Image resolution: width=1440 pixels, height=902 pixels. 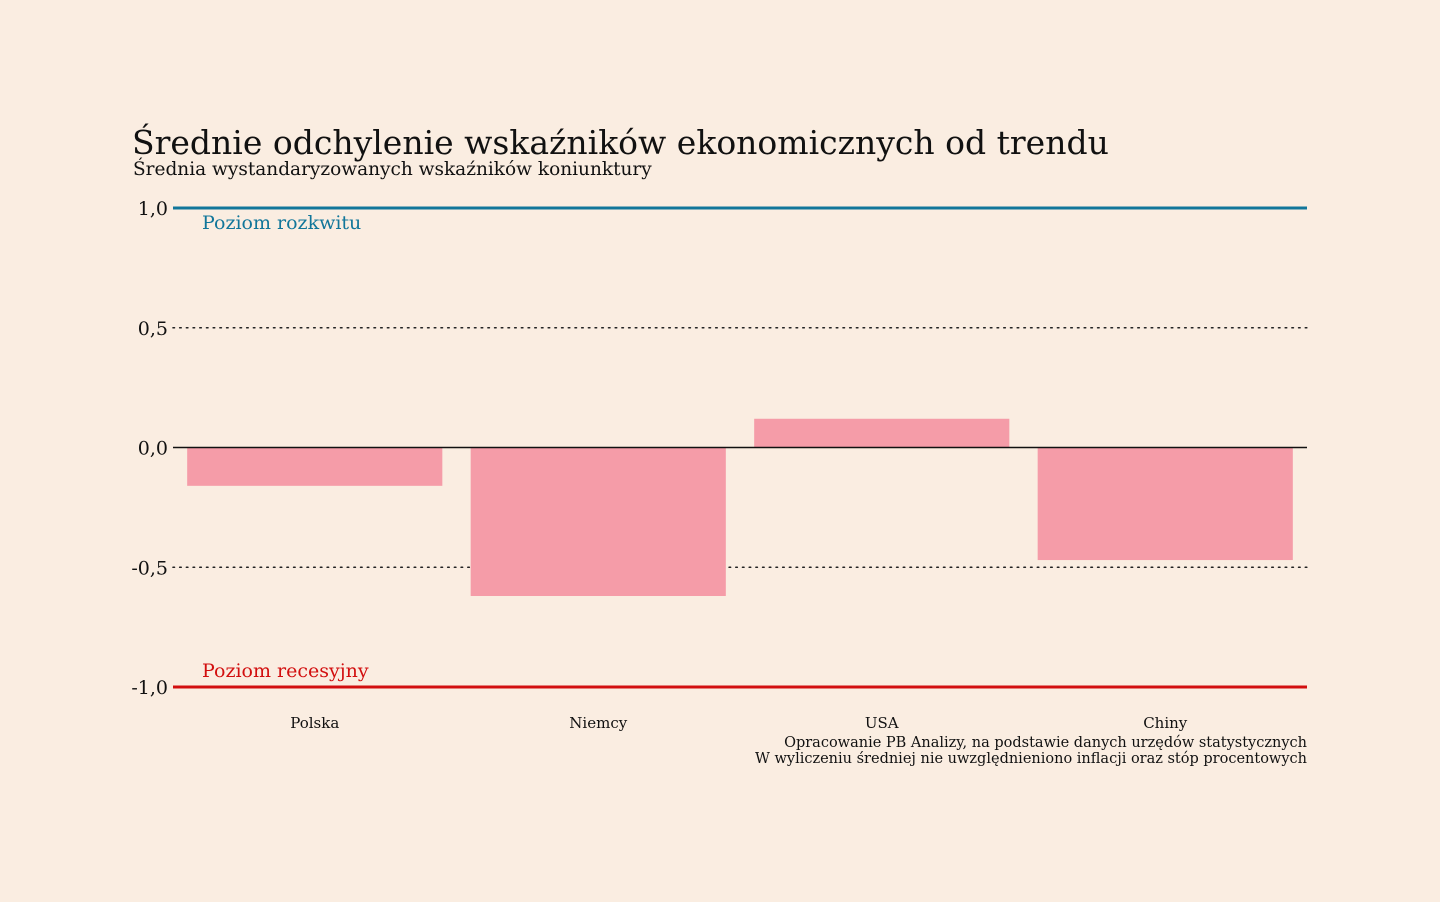 What do you see at coordinates (153, 449) in the screenshot?
I see `y-tick-label: 0,0` at bounding box center [153, 449].